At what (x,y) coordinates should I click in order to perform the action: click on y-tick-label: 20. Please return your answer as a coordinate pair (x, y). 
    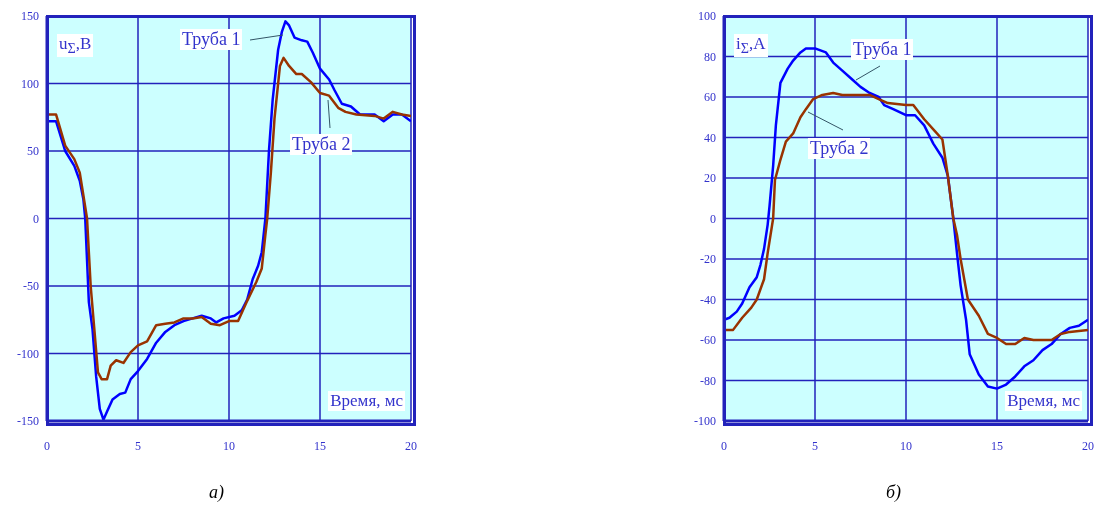
    Looking at the image, I should click on (710, 178).